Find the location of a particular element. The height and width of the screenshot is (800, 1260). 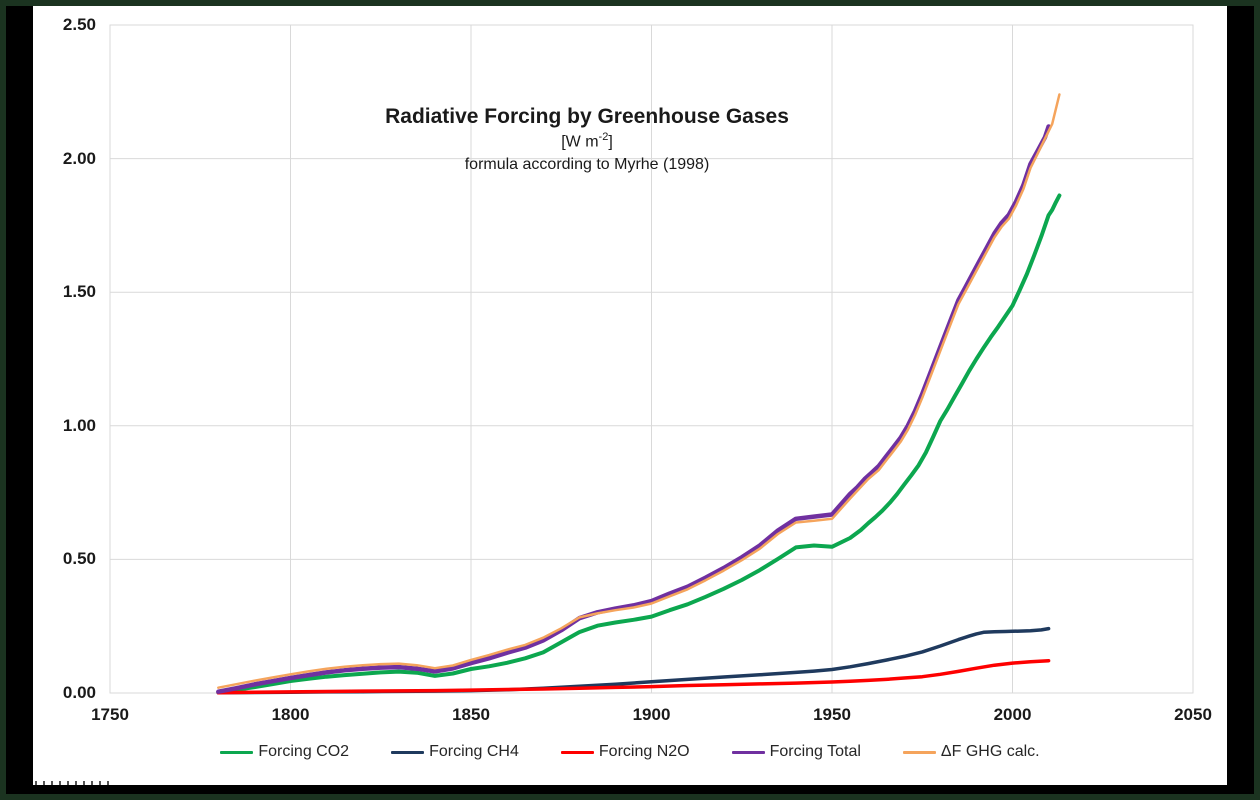

legend-item-forcing-n2o: Forcing N2O is located at coordinates (625, 752).